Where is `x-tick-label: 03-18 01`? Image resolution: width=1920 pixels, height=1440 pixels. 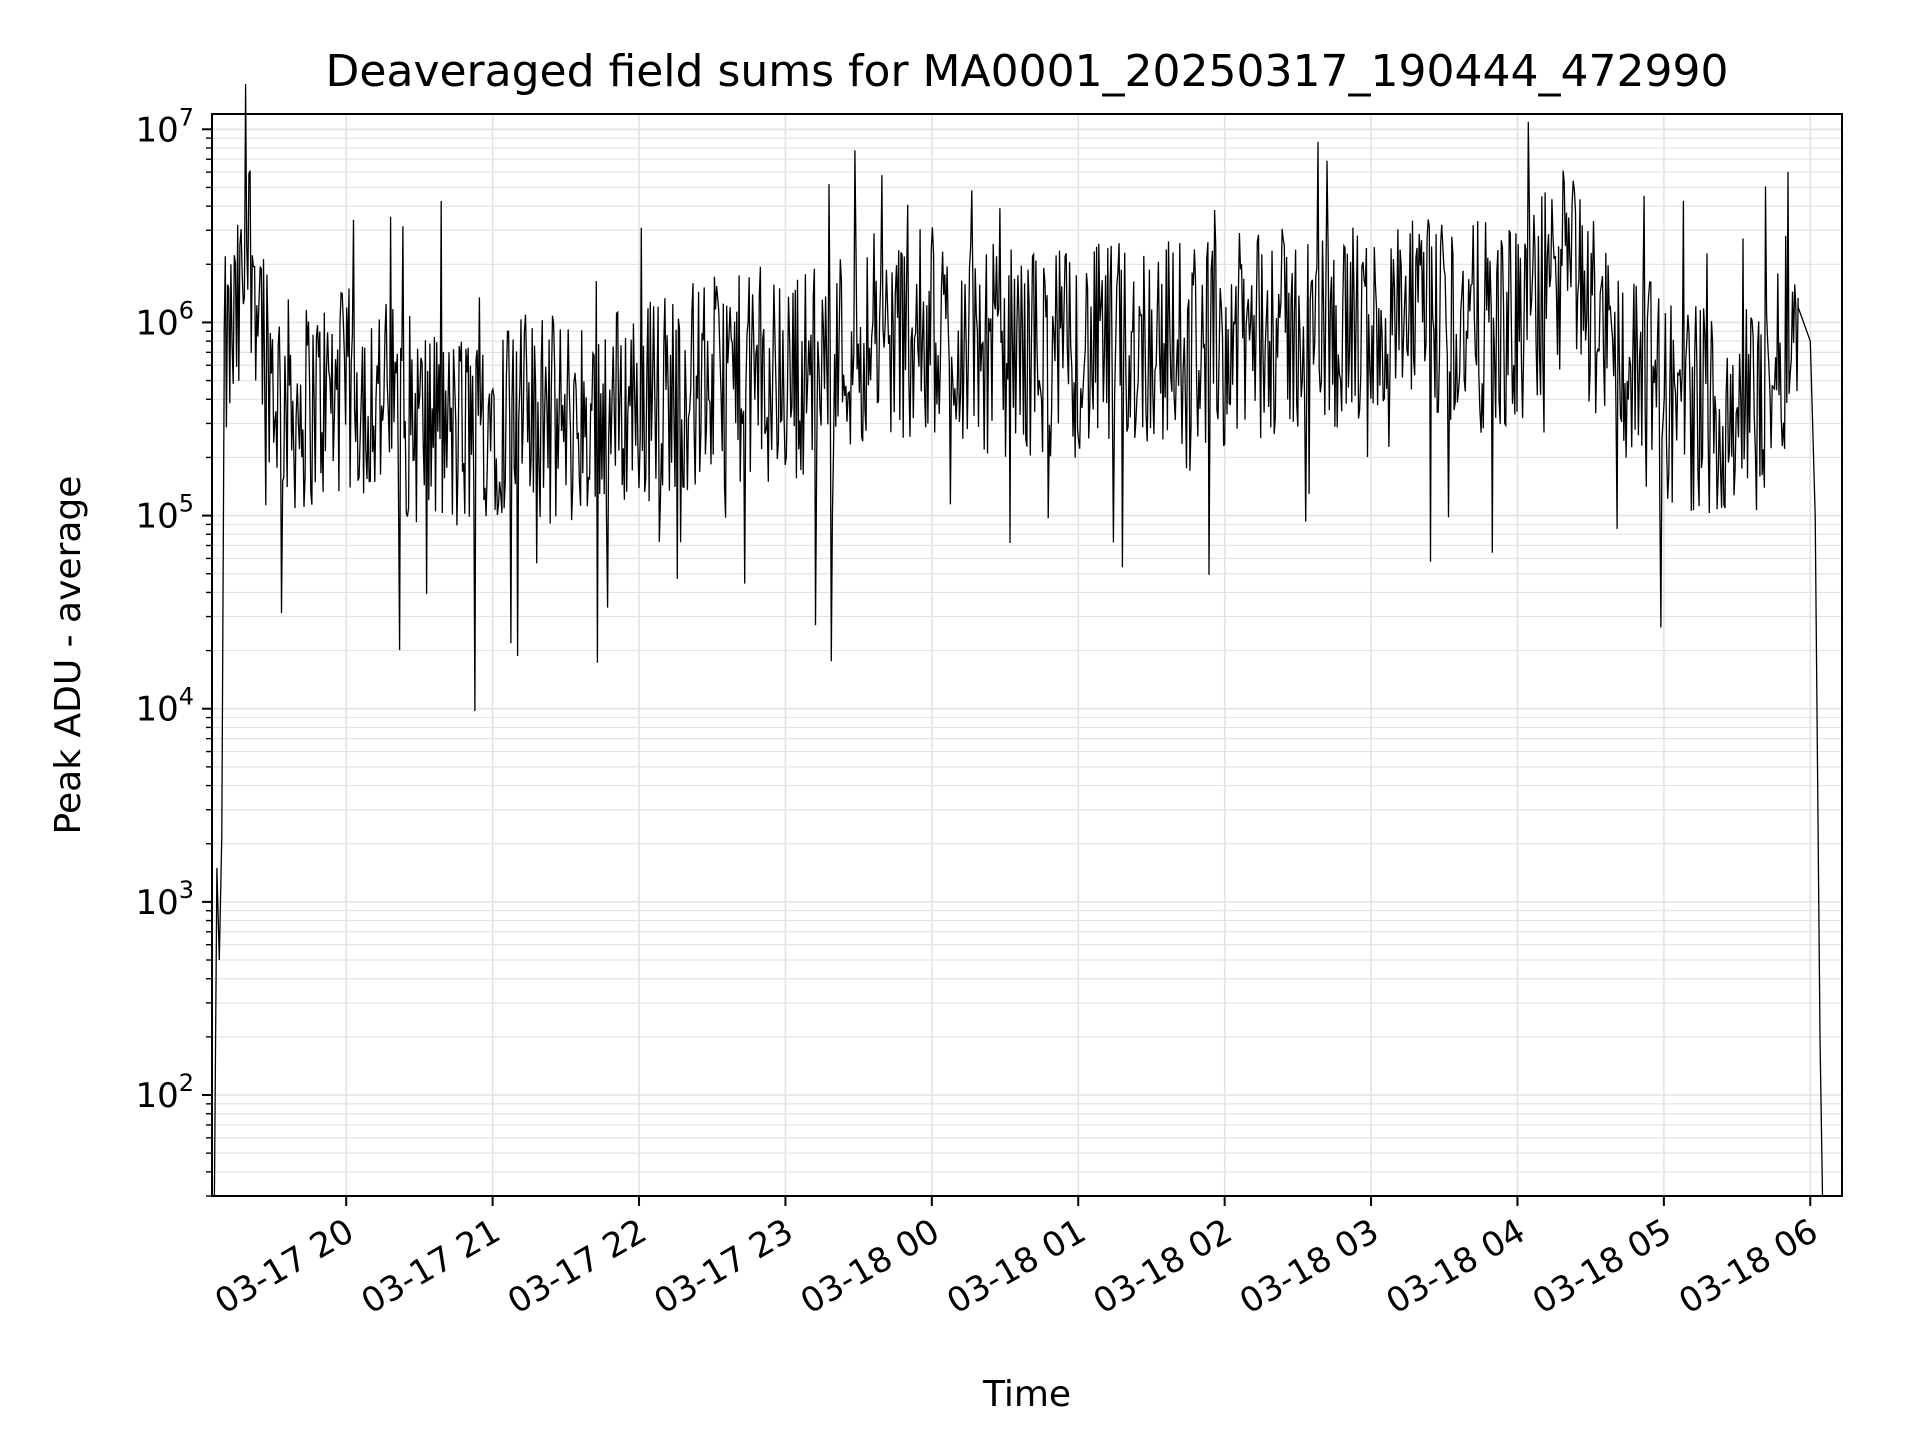 x-tick-label: 03-18 01 is located at coordinates (1016, 1266).